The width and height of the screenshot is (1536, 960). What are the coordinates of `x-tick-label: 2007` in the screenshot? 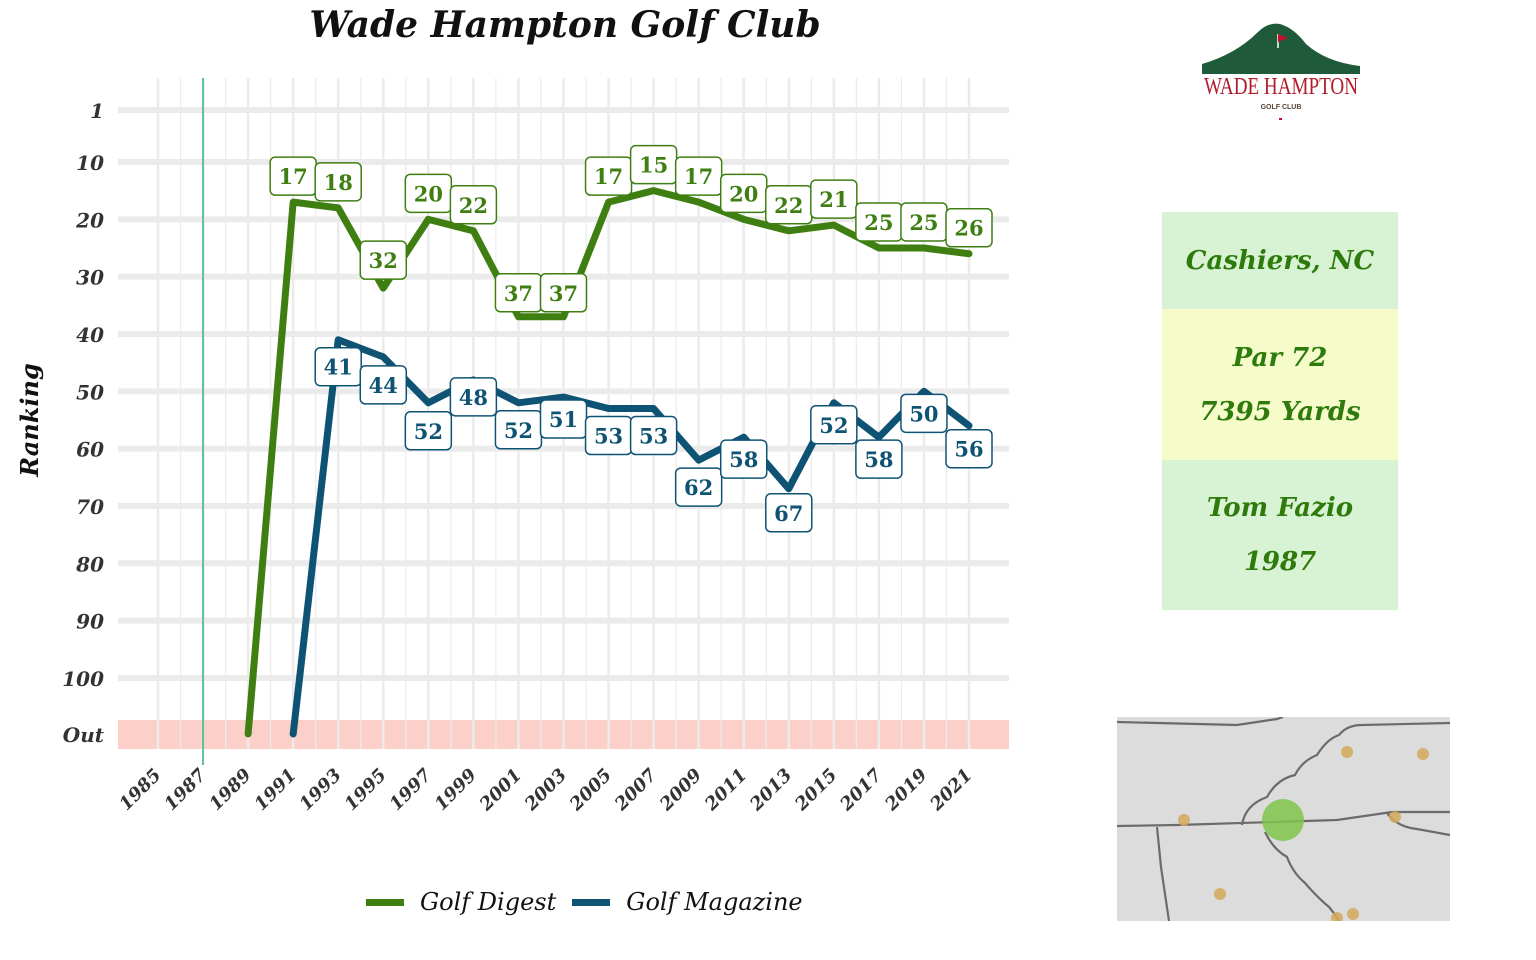 It's located at (635, 789).